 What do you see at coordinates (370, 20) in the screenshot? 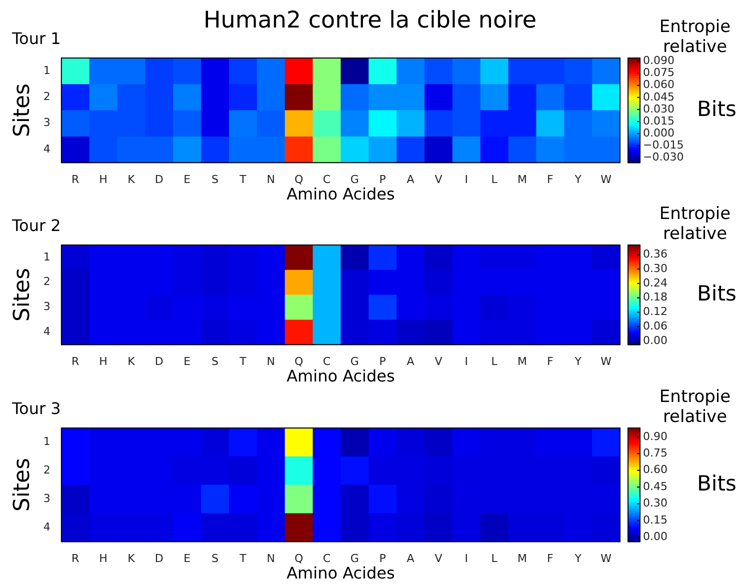
I see `chart-title: Human2 contre la cible noire` at bounding box center [370, 20].